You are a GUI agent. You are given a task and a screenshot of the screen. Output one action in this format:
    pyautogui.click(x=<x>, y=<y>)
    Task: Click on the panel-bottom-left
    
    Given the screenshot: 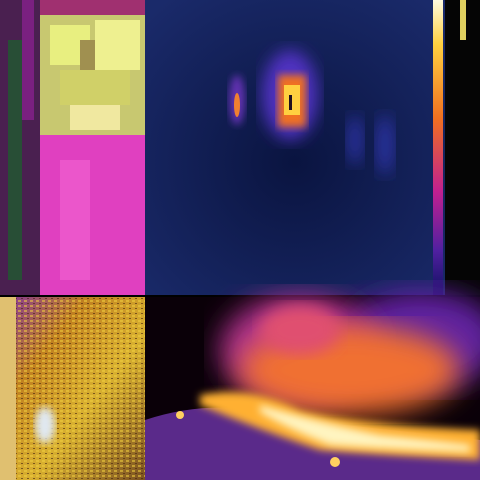 What is the action you would take?
    pyautogui.click(x=72, y=388)
    